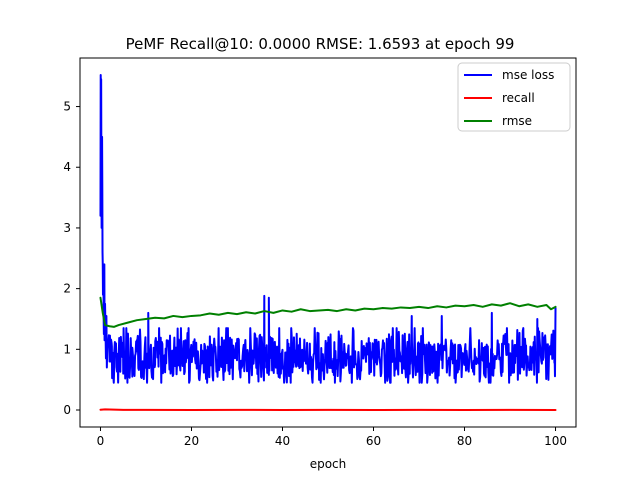 Image resolution: width=640 pixels, height=480 pixels. I want to click on y-tick-label: 5, so click(67, 107).